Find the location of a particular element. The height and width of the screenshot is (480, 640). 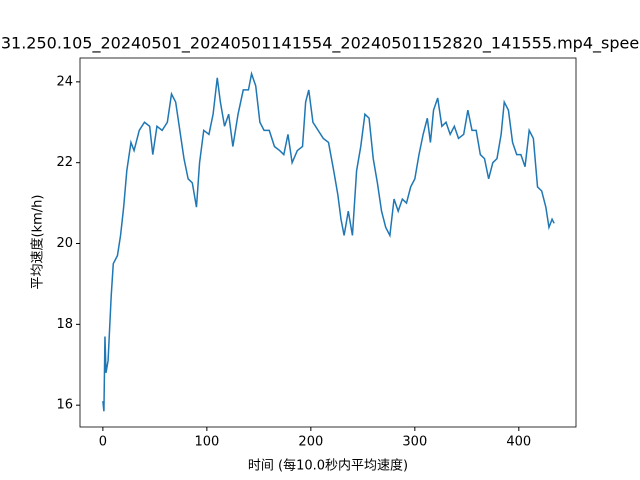

x-tick-label: 200 is located at coordinates (310, 442).